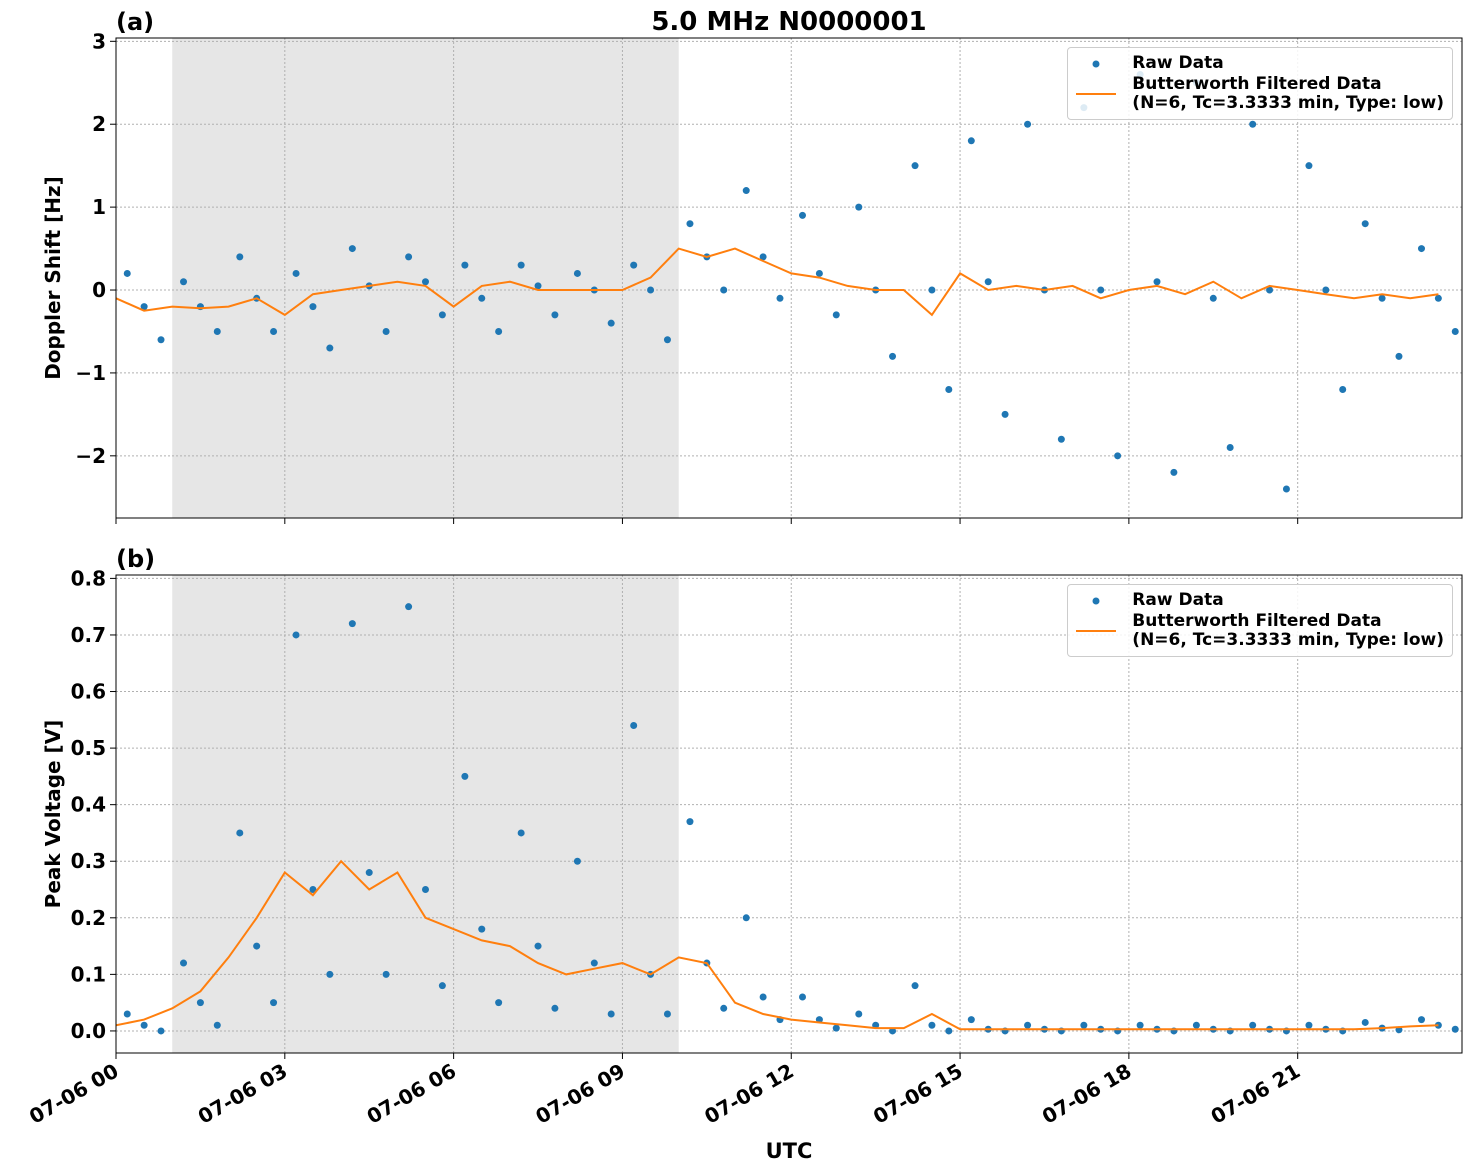 Image resolution: width=1472 pixels, height=1172 pixels. Describe the element at coordinates (90, 373) in the screenshot. I see `y-tick-label: −1` at that location.